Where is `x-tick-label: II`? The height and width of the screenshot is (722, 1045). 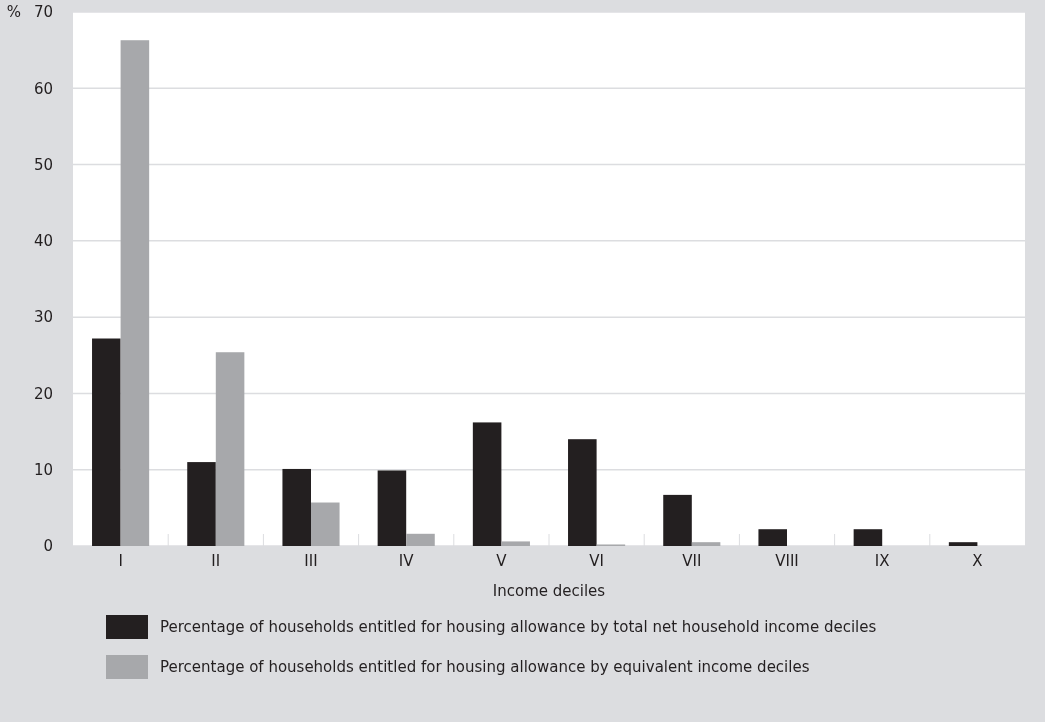 x-tick-label: II is located at coordinates (216, 561).